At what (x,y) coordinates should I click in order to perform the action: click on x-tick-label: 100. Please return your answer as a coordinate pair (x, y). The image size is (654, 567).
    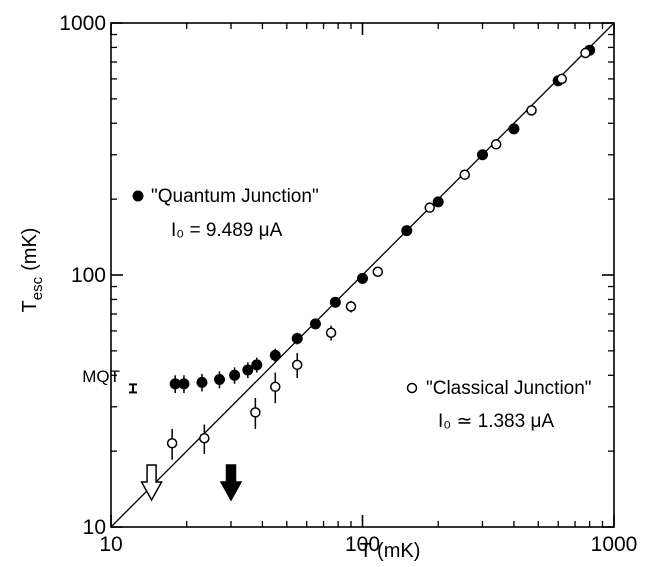
    Looking at the image, I should click on (362, 544).